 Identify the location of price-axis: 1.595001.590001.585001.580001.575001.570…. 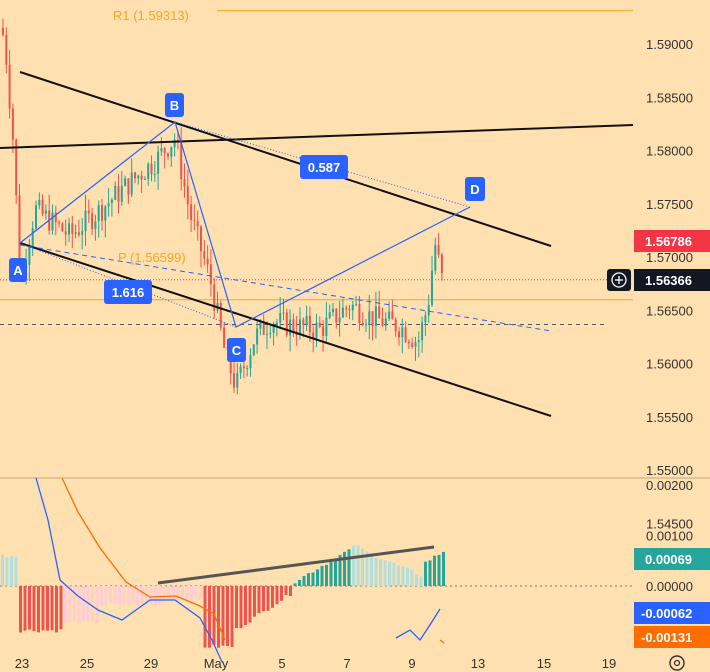
(669, 284).